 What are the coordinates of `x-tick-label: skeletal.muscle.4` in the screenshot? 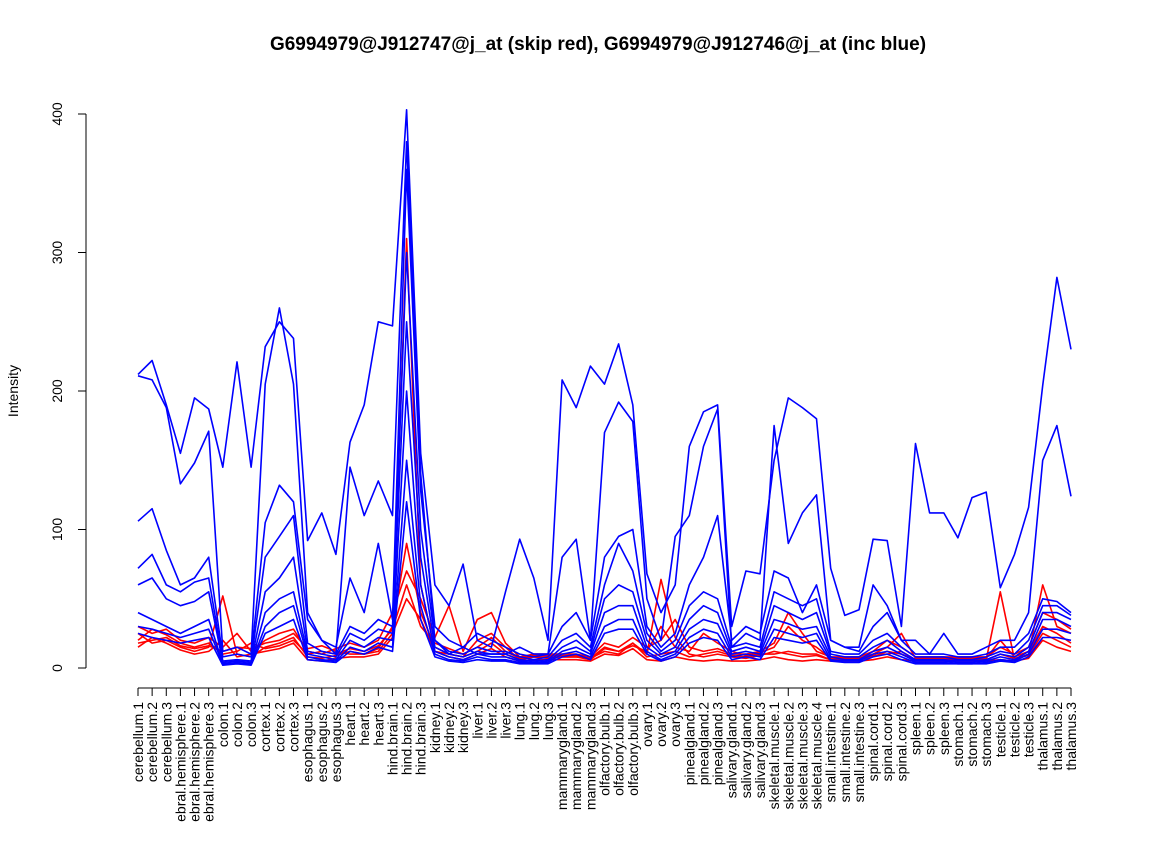 It's located at (817, 756).